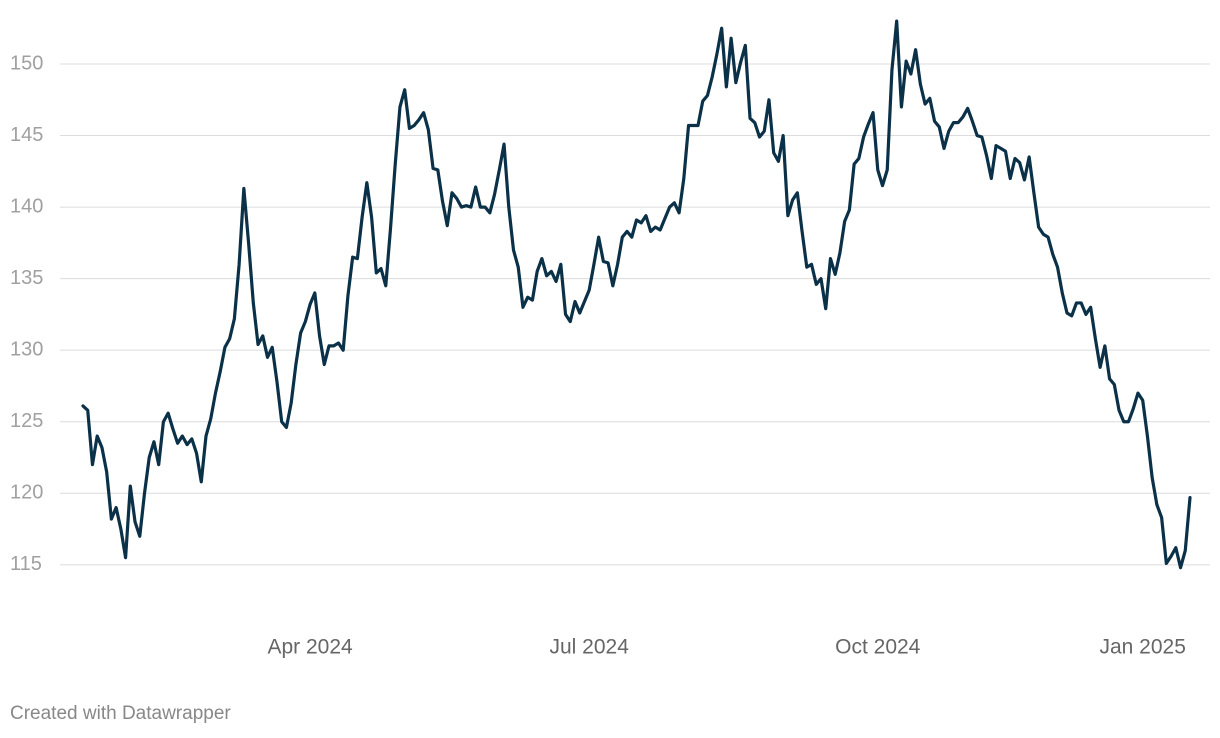 Image resolution: width=1220 pixels, height=738 pixels. Describe the element at coordinates (120, 713) in the screenshot. I see `footer: Created with Datawrapper` at that location.